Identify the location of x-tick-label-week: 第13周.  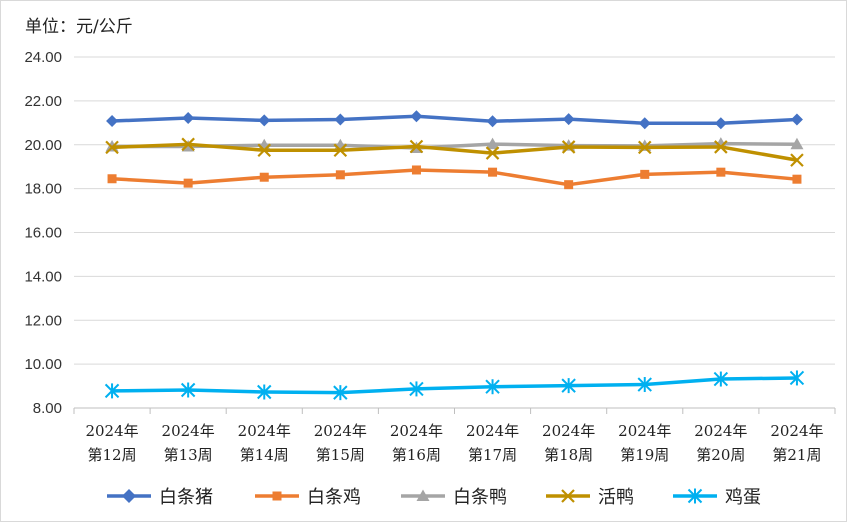
(188, 455).